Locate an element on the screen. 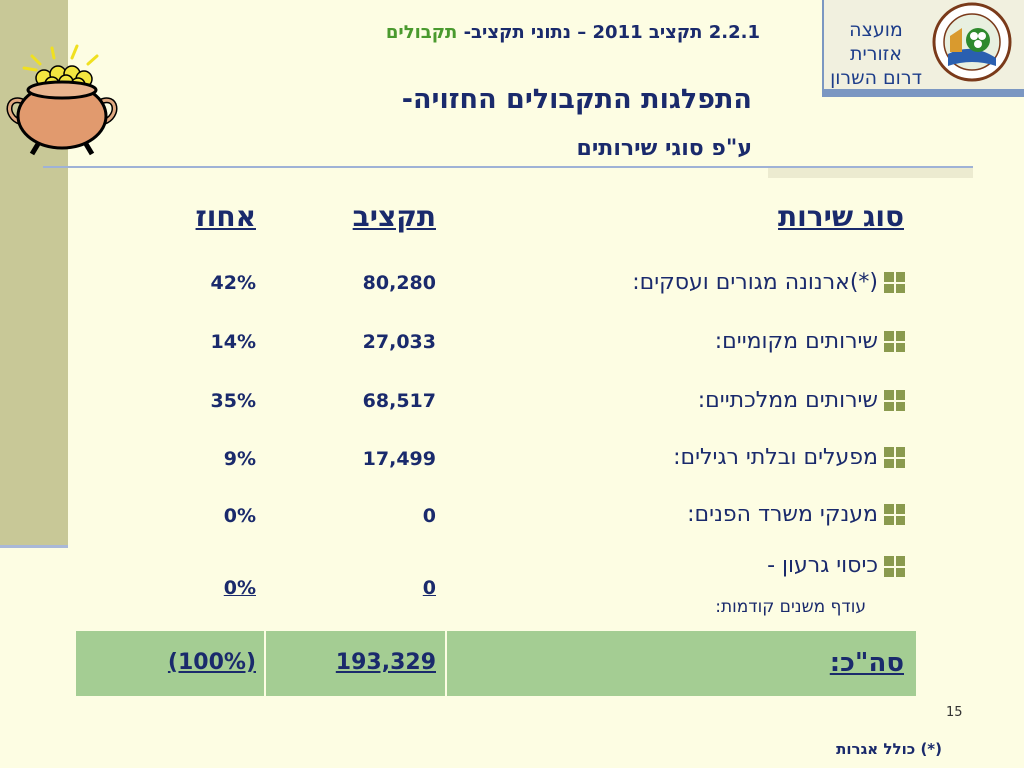  page-number: 15 is located at coordinates (954, 712).